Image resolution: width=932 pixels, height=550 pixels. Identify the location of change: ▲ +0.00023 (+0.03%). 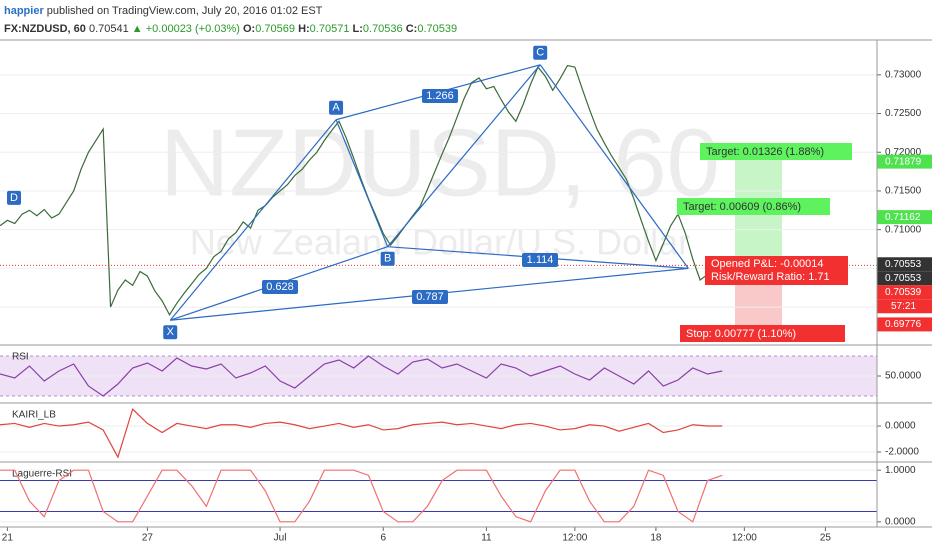
(186, 29).